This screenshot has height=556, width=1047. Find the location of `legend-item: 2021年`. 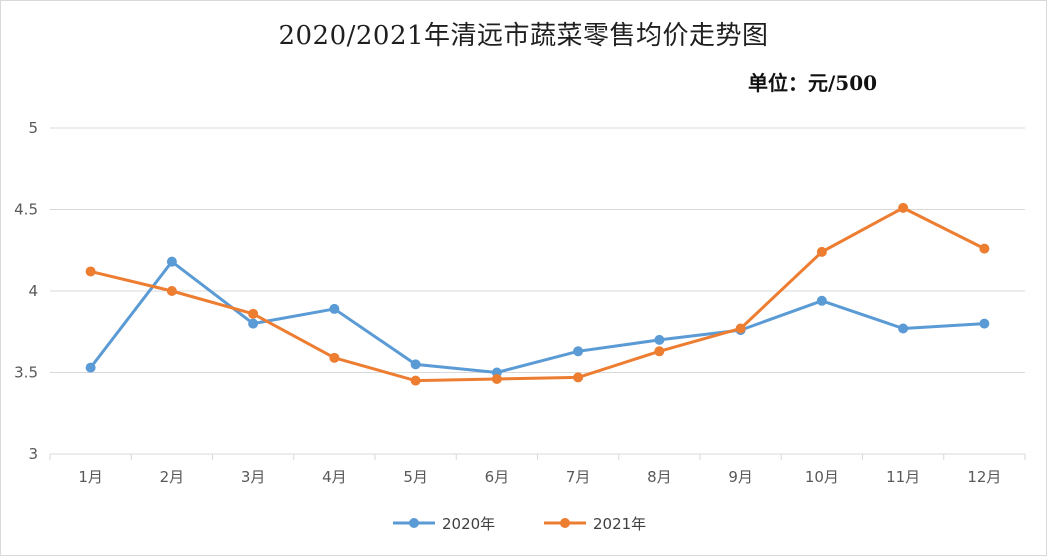

legend-item: 2021年 is located at coordinates (595, 524).